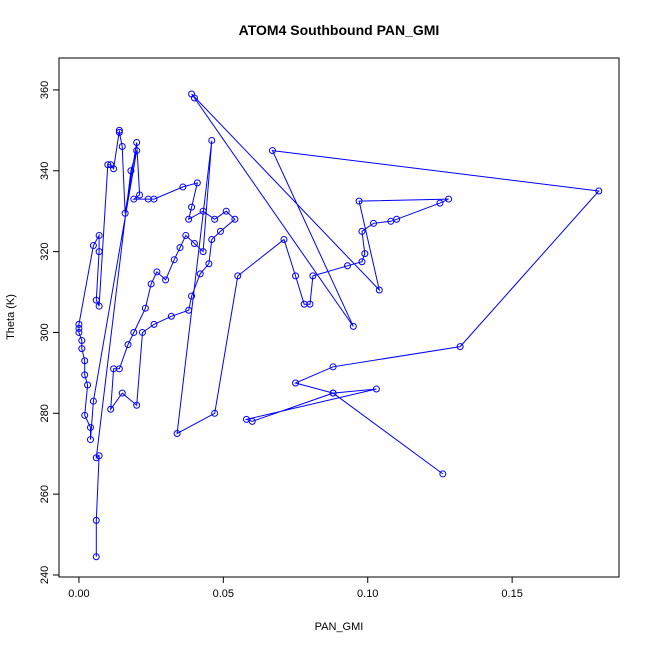 This screenshot has height=655, width=650. Describe the element at coordinates (11, 317) in the screenshot. I see `y-axis-label: Theta (K)` at that location.